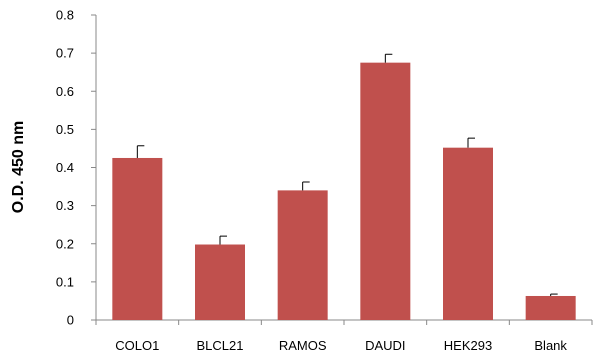  What do you see at coordinates (220, 345) in the screenshot?
I see `category-label-blcl21: BLCL21` at bounding box center [220, 345].